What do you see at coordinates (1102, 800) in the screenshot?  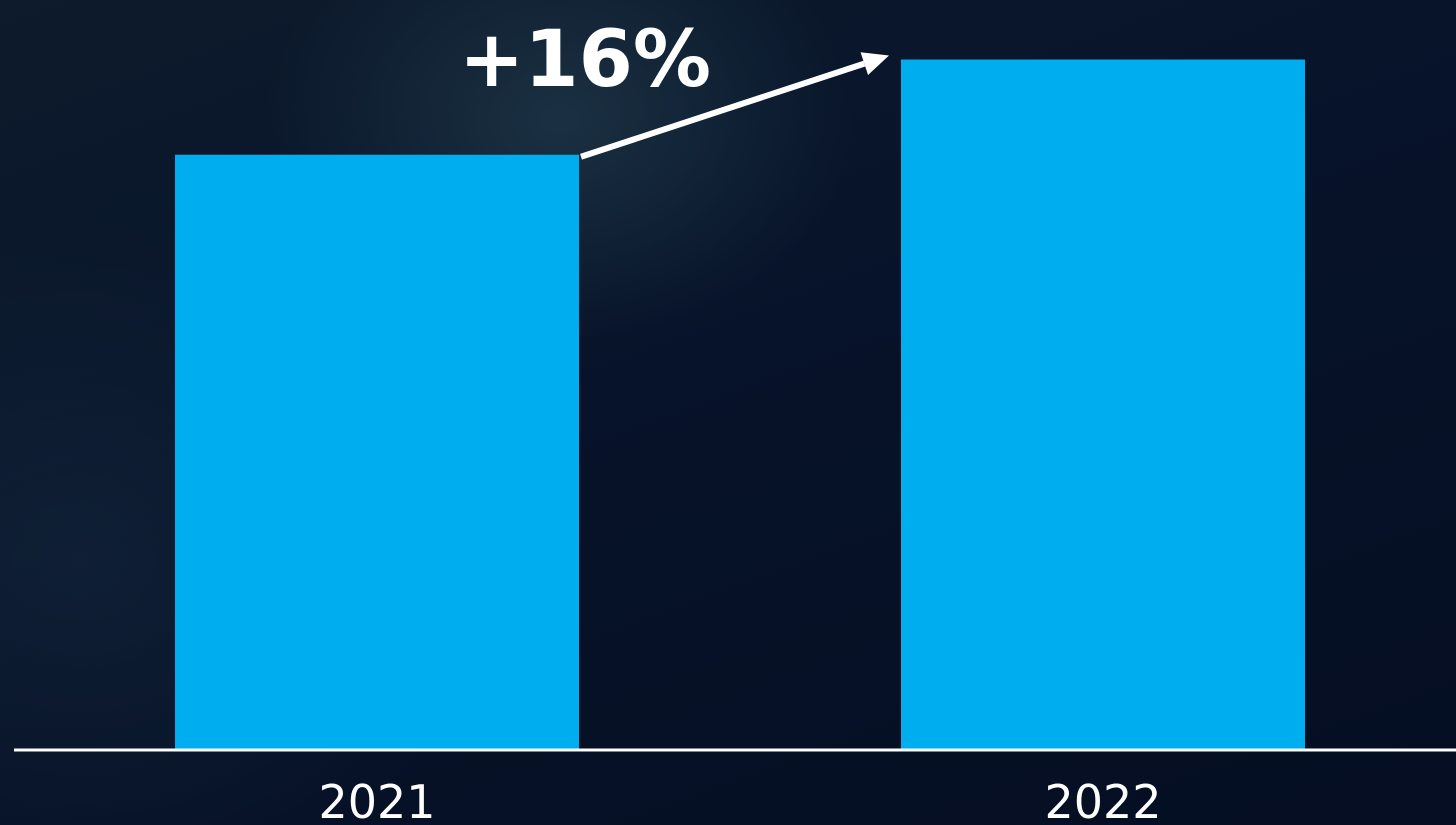 I see `x-tick-label-2022: 2022` at bounding box center [1102, 800].